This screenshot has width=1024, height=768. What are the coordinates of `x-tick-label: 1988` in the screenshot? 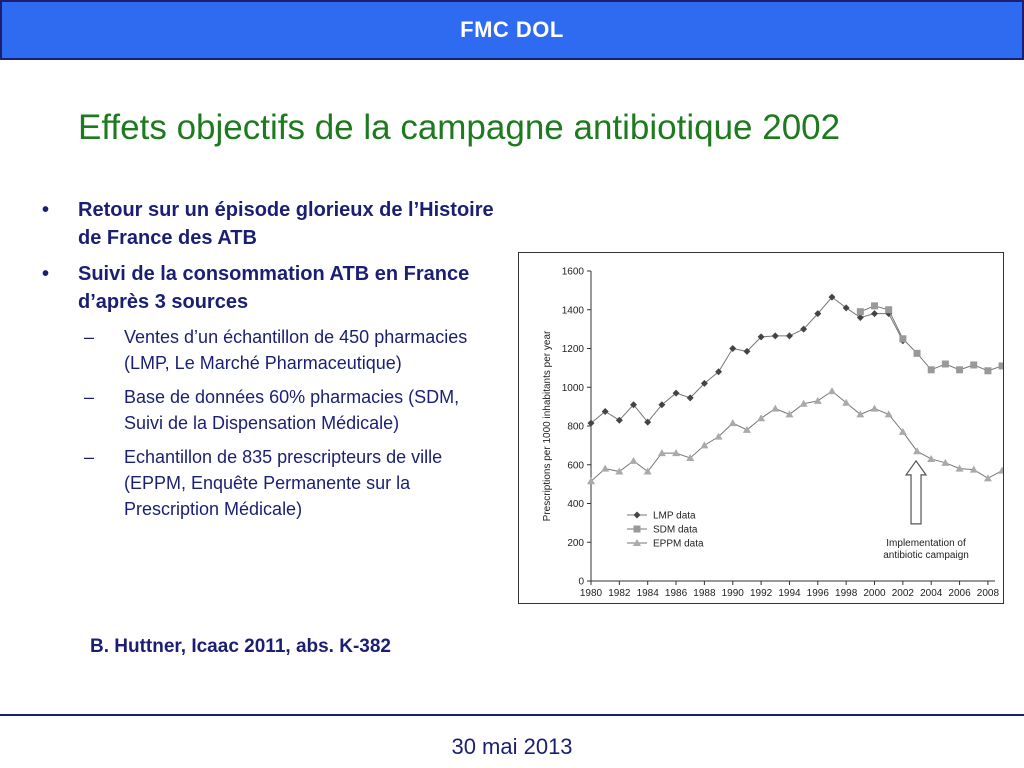 It's located at (704, 593).